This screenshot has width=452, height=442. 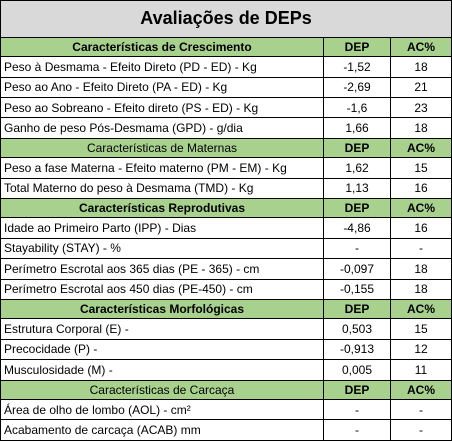 I want to click on dep-value: -1,6, so click(x=357, y=107).